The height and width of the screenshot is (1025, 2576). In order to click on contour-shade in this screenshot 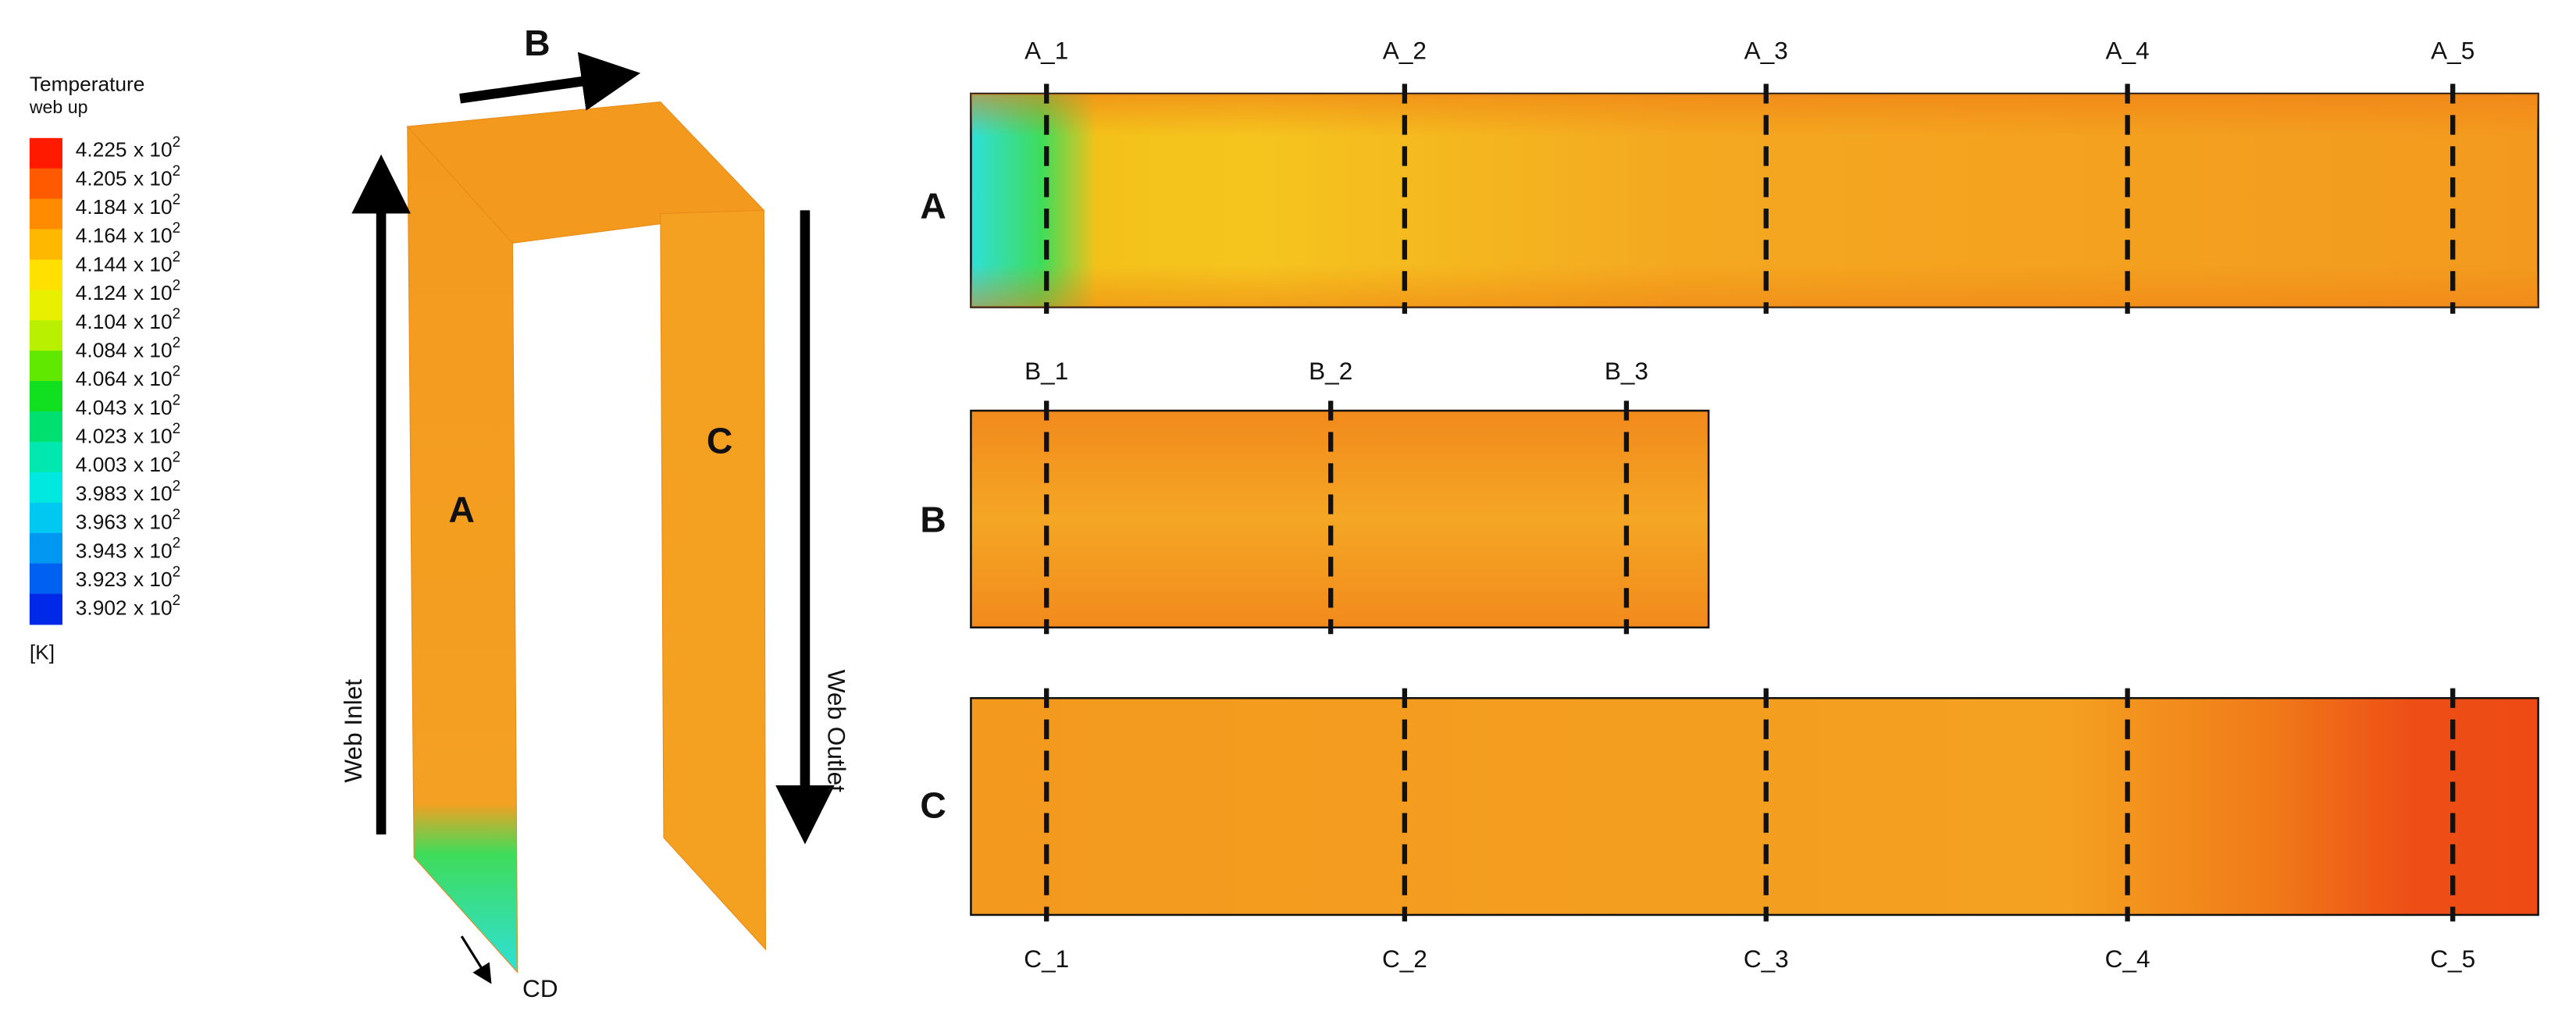, I will do `click(1755, 200)`.